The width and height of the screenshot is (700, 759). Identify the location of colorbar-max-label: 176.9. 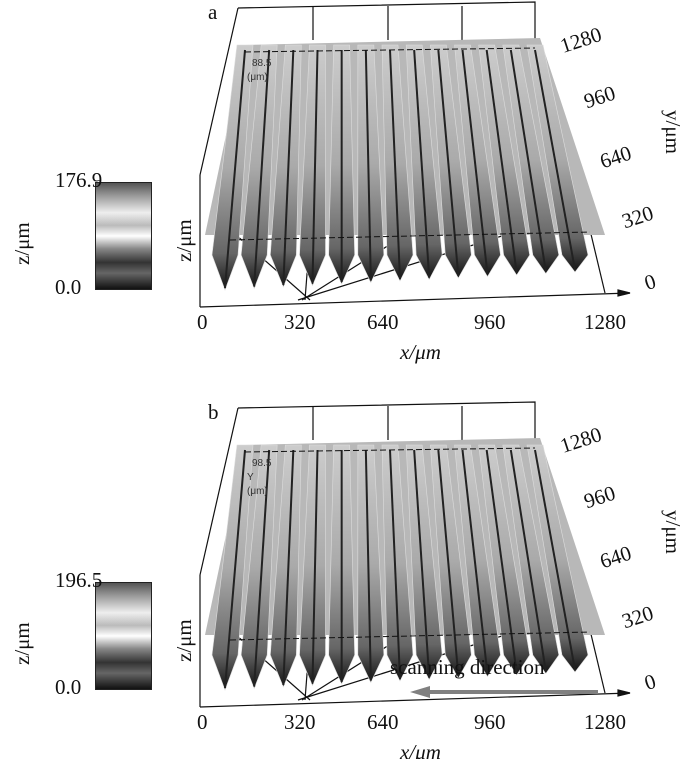
(79, 180).